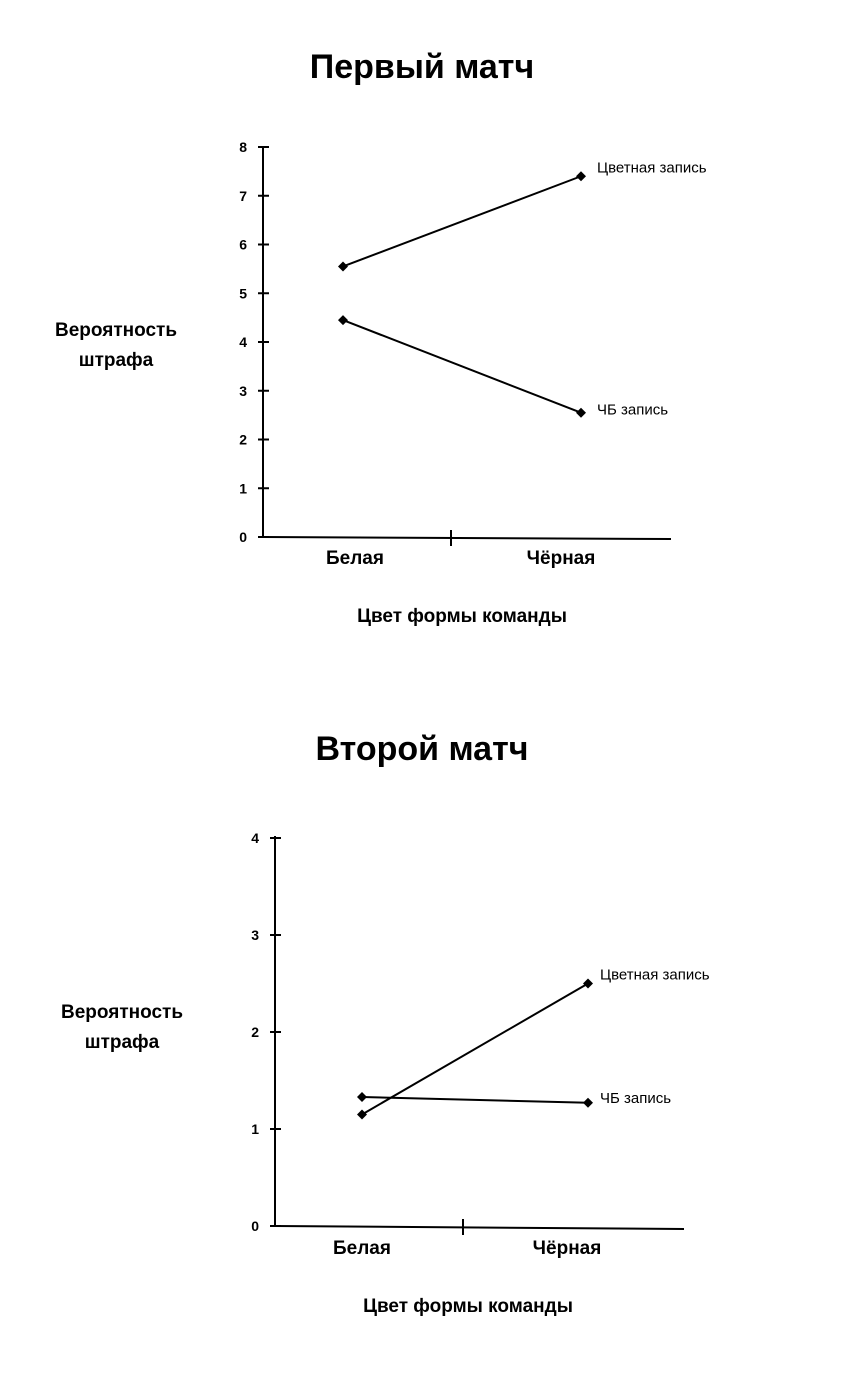  Describe the element at coordinates (243, 196) in the screenshot. I see `y-tick-label: 7` at that location.